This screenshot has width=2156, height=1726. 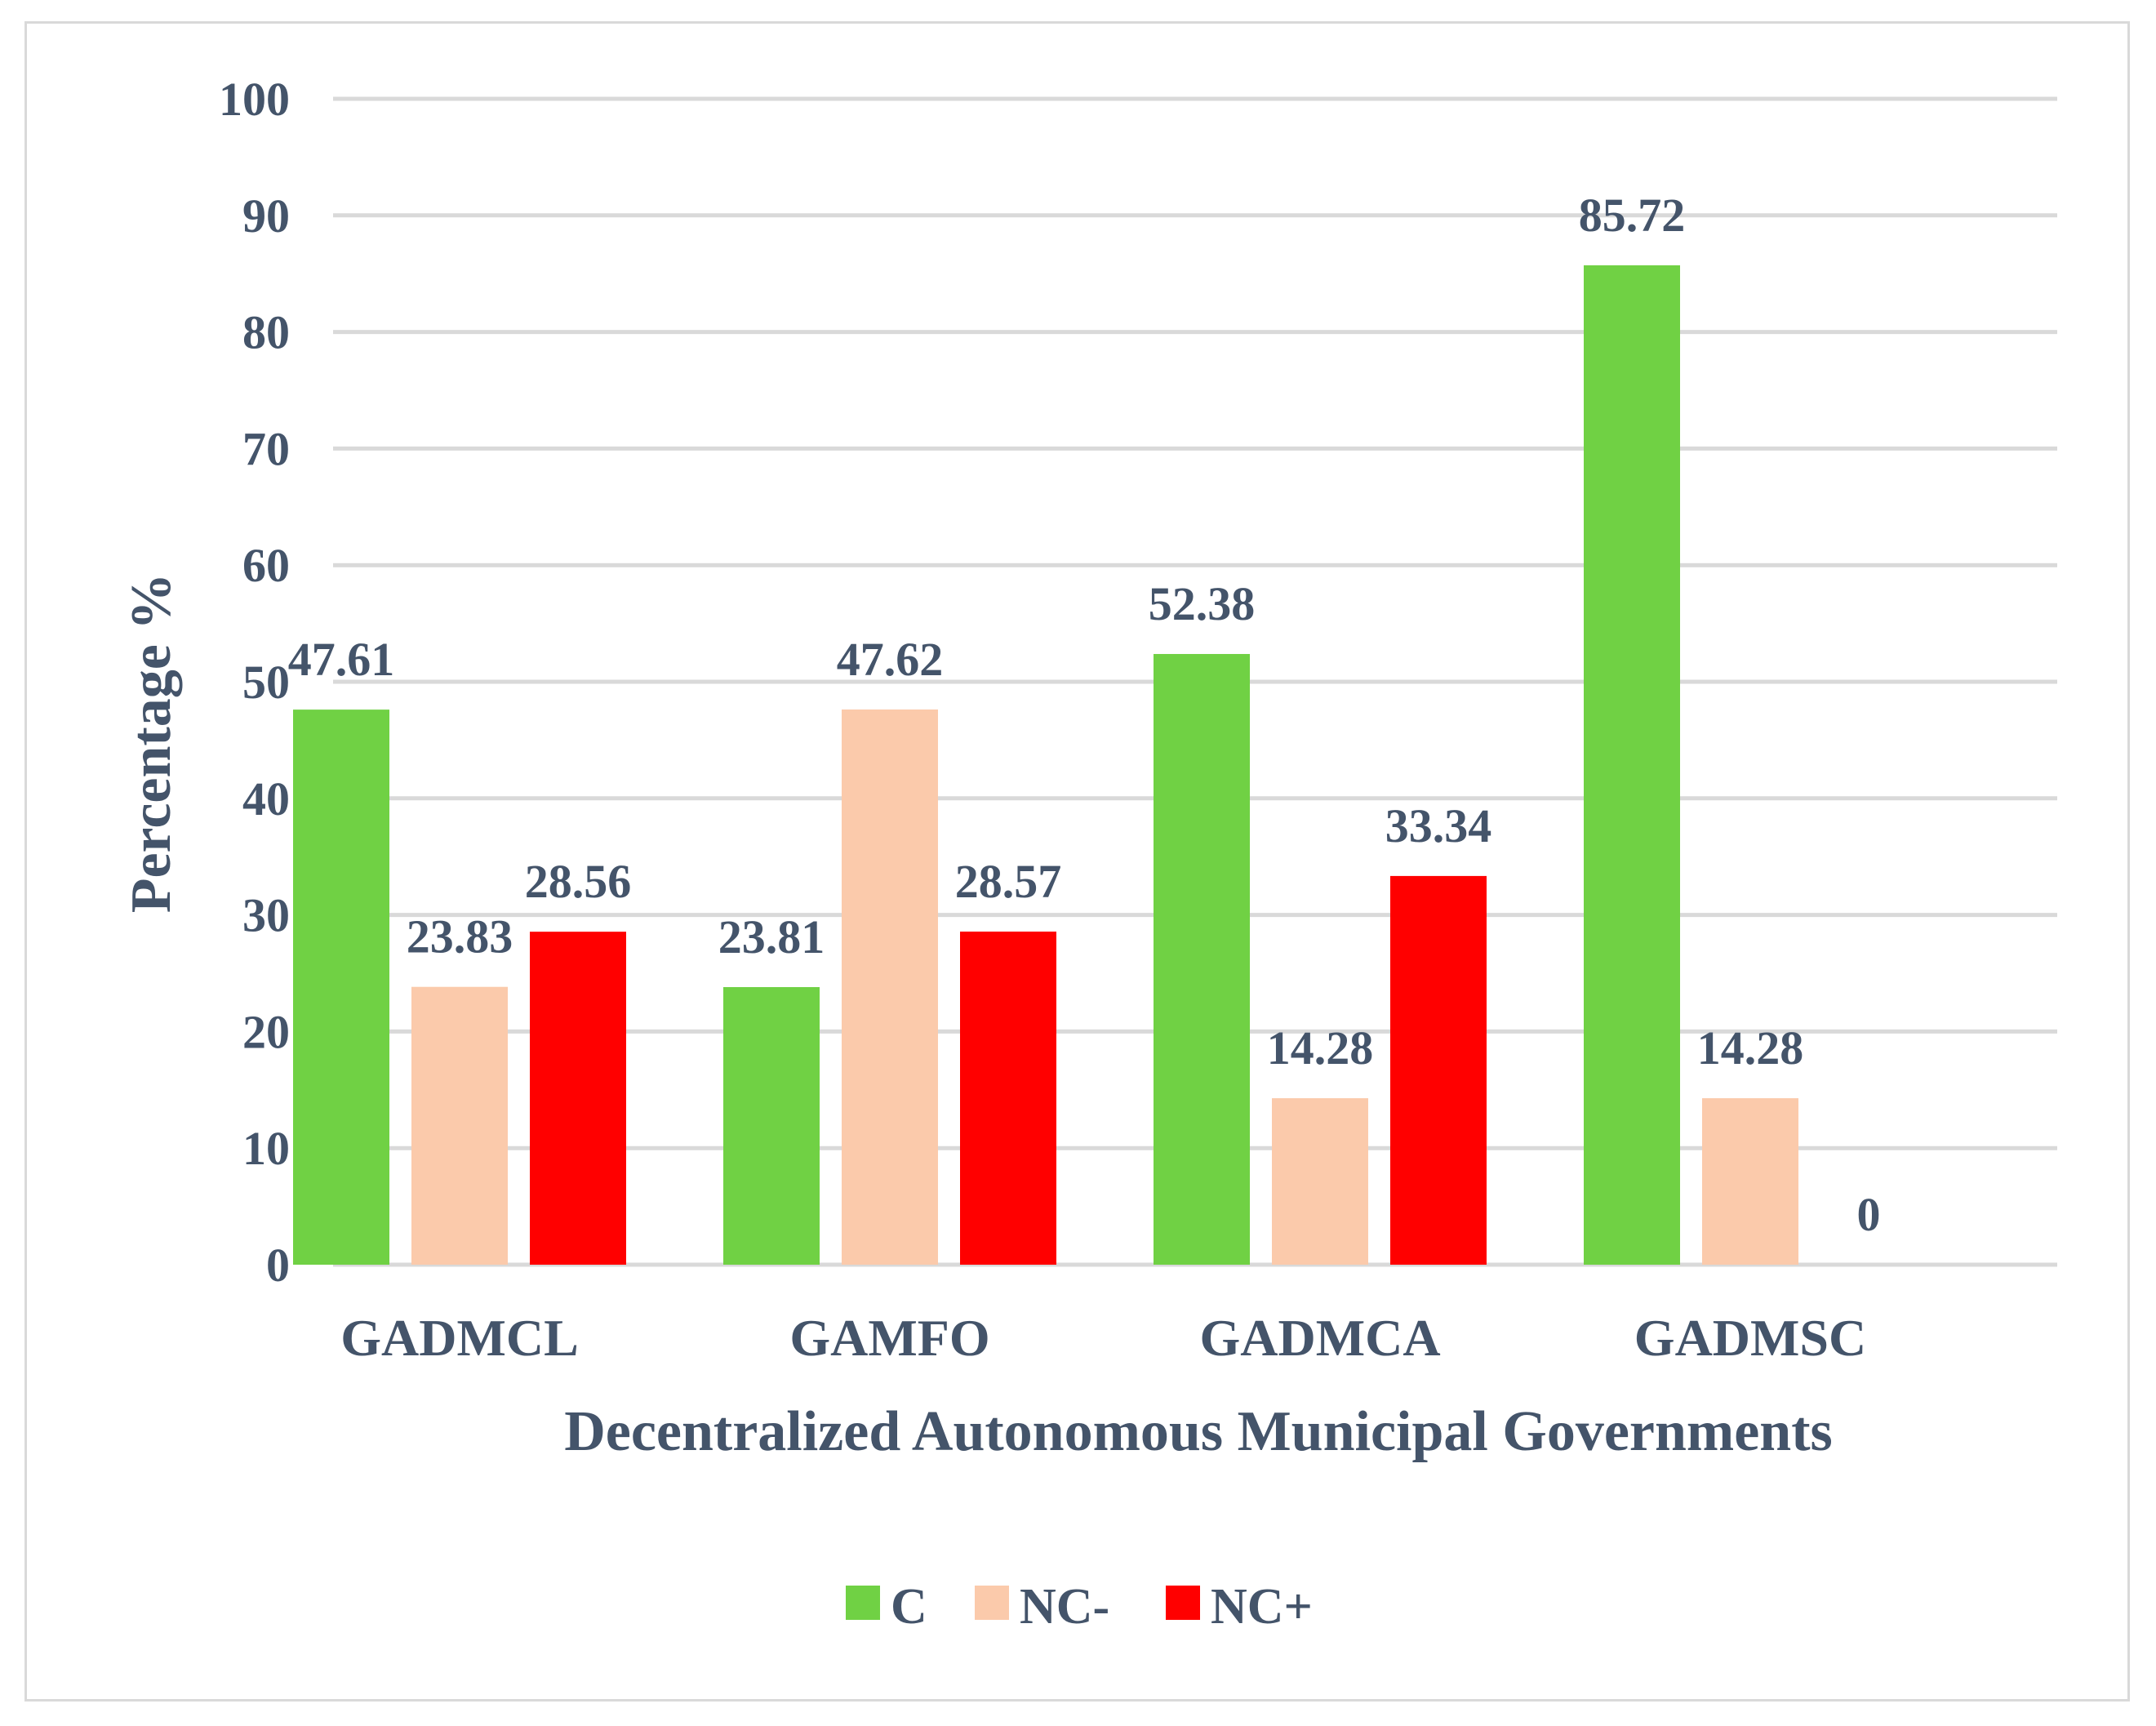 I want to click on bar-NC--GADMCL, so click(x=459, y=1125).